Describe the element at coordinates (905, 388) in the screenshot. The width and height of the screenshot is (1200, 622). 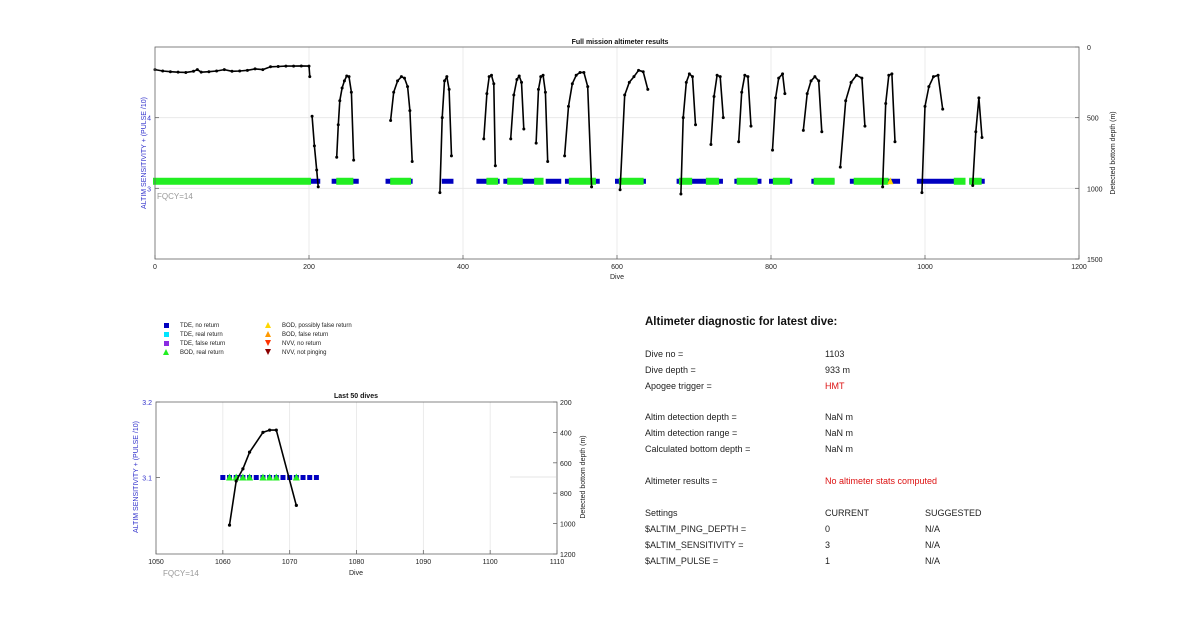
I see `apogee-row: Apogee trigger = HMT` at that location.